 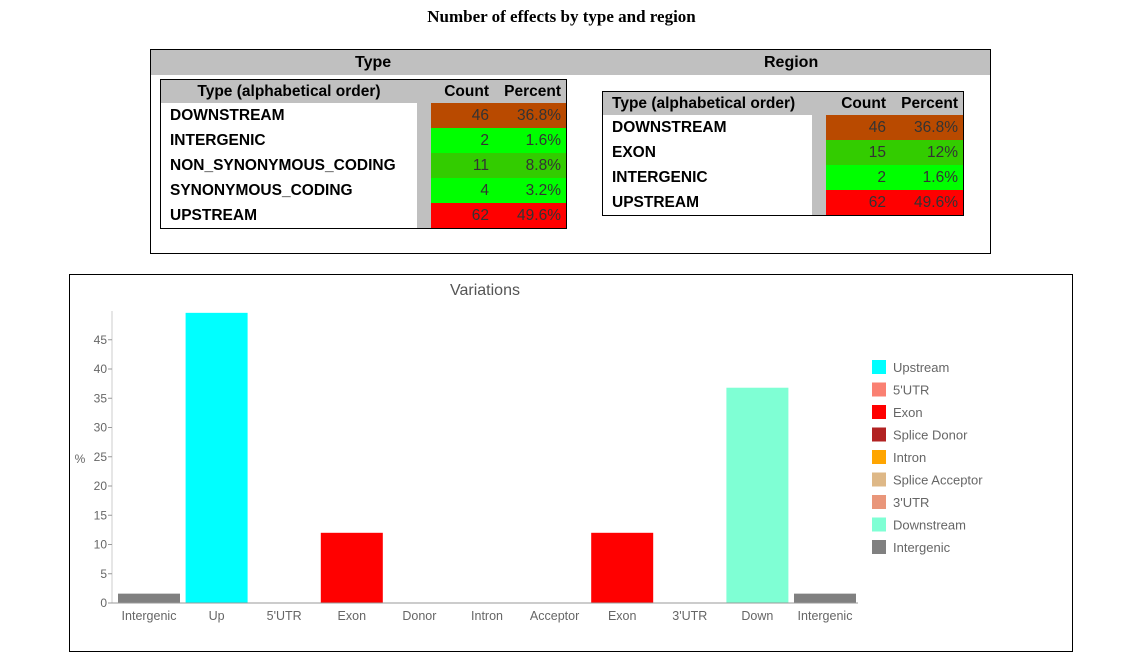 What do you see at coordinates (363, 190) in the screenshot?
I see `type-row: SYNONYMOUS_CODING 4 3.2%` at bounding box center [363, 190].